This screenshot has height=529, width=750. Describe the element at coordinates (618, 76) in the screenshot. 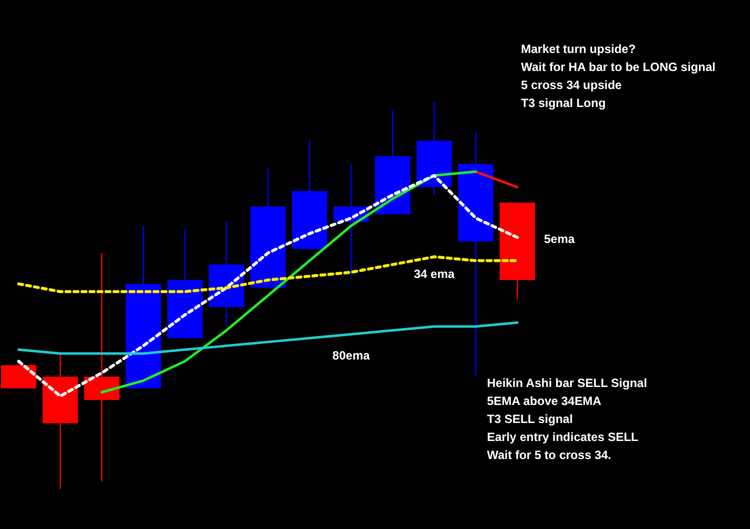

I see `annotation: Market turn upside? Wait for HA bar to be LONG signal 5 cross 34 upside T3 signal Long` at that location.